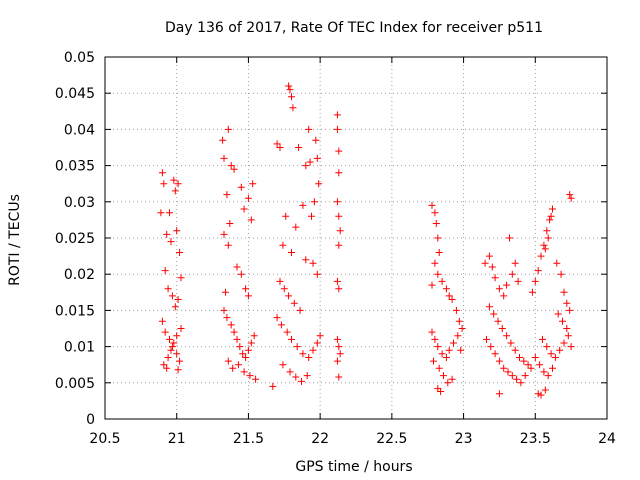 Image resolution: width=640 pixels, height=480 pixels. I want to click on y-tick-label: 0.015, so click(75, 311).